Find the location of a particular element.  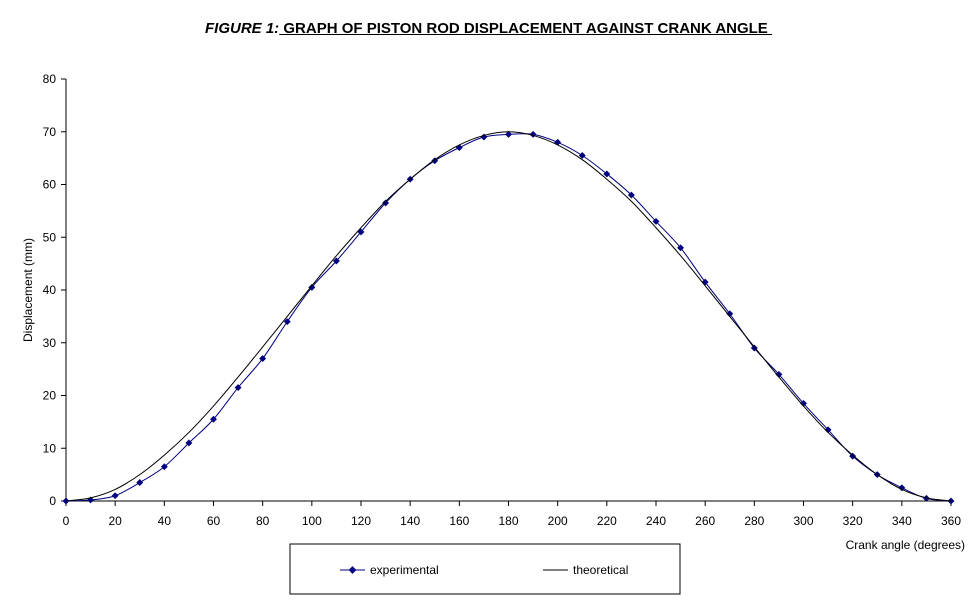

y-tick-label: 70 is located at coordinates (50, 132).